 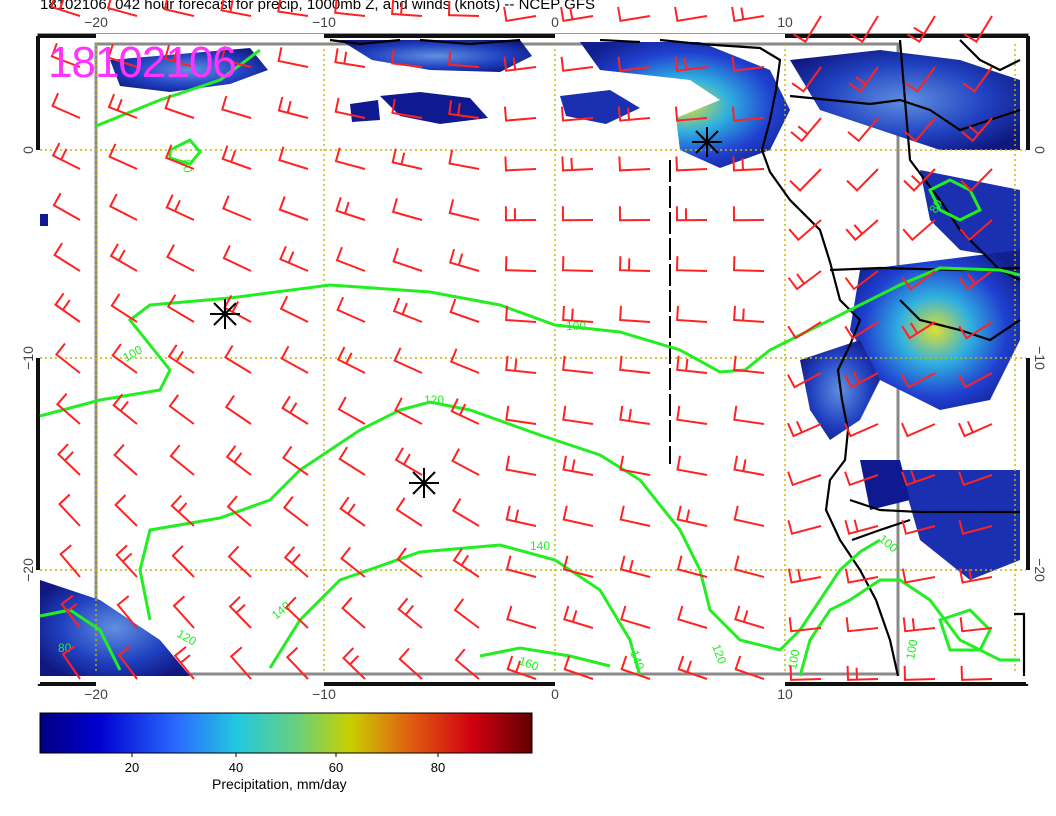 I want to click on asterisk-marker-gulf, so click(x=707, y=142).